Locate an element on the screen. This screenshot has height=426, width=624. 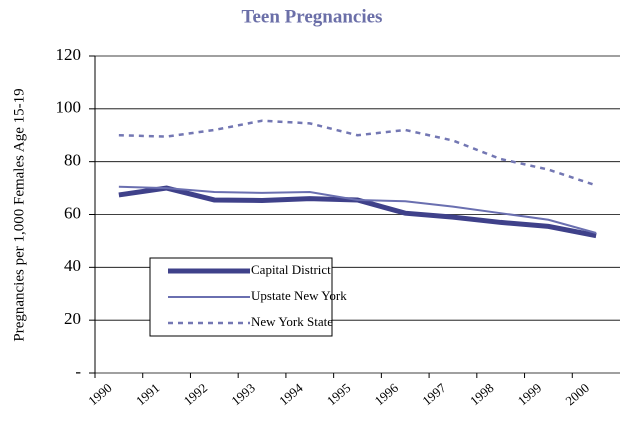
y-tick-label: 20 is located at coordinates (72, 318).